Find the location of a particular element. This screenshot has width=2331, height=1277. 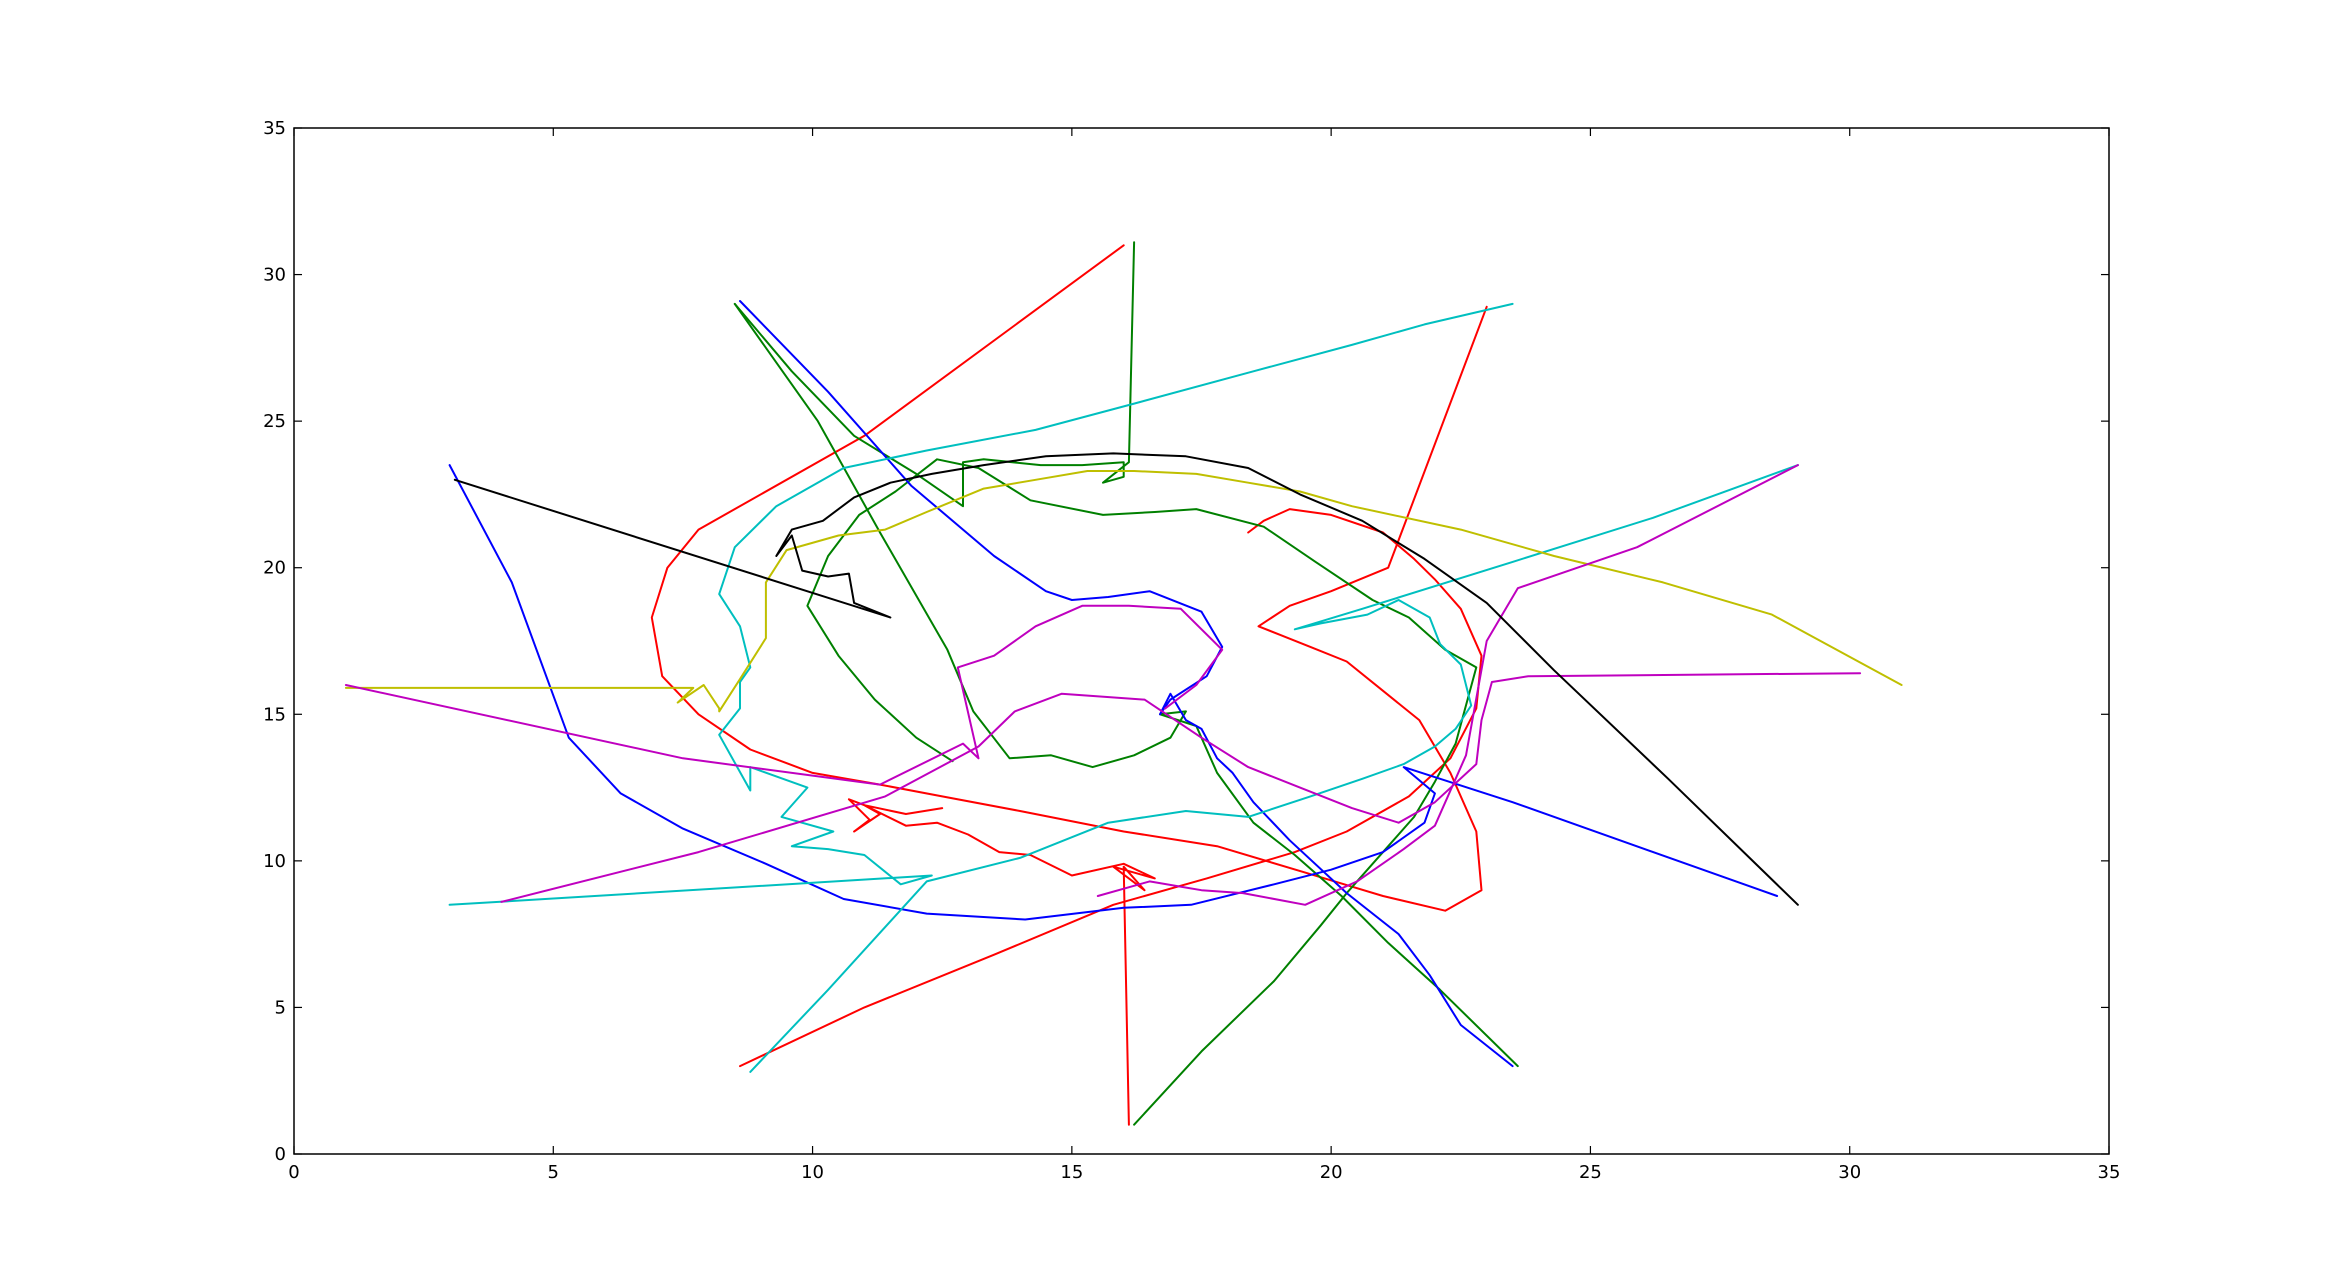

x-tick-label: 35 is located at coordinates (2109, 1172).